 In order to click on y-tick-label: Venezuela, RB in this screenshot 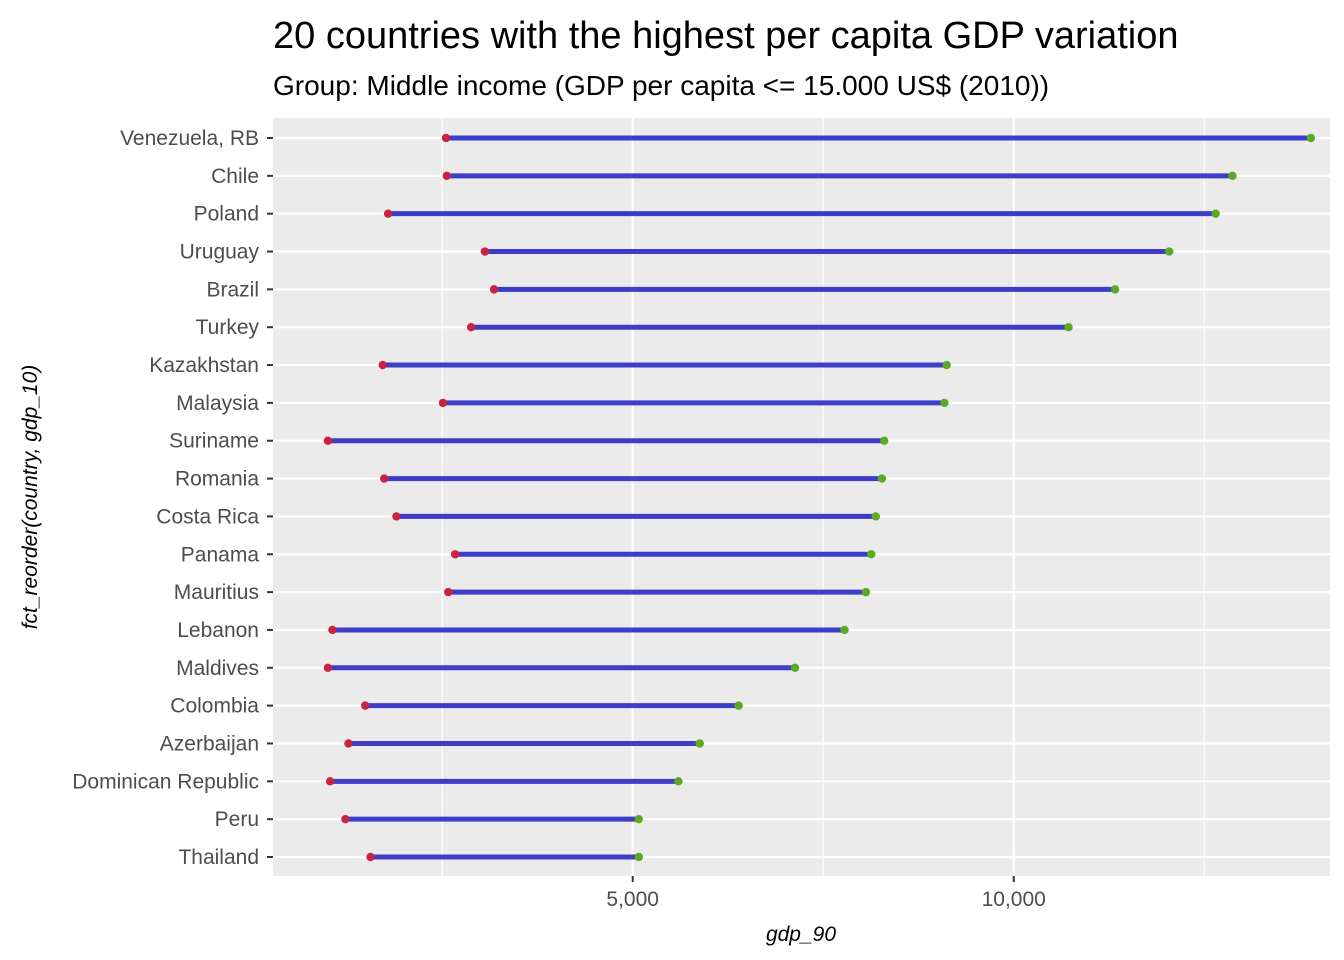, I will do `click(189, 138)`.